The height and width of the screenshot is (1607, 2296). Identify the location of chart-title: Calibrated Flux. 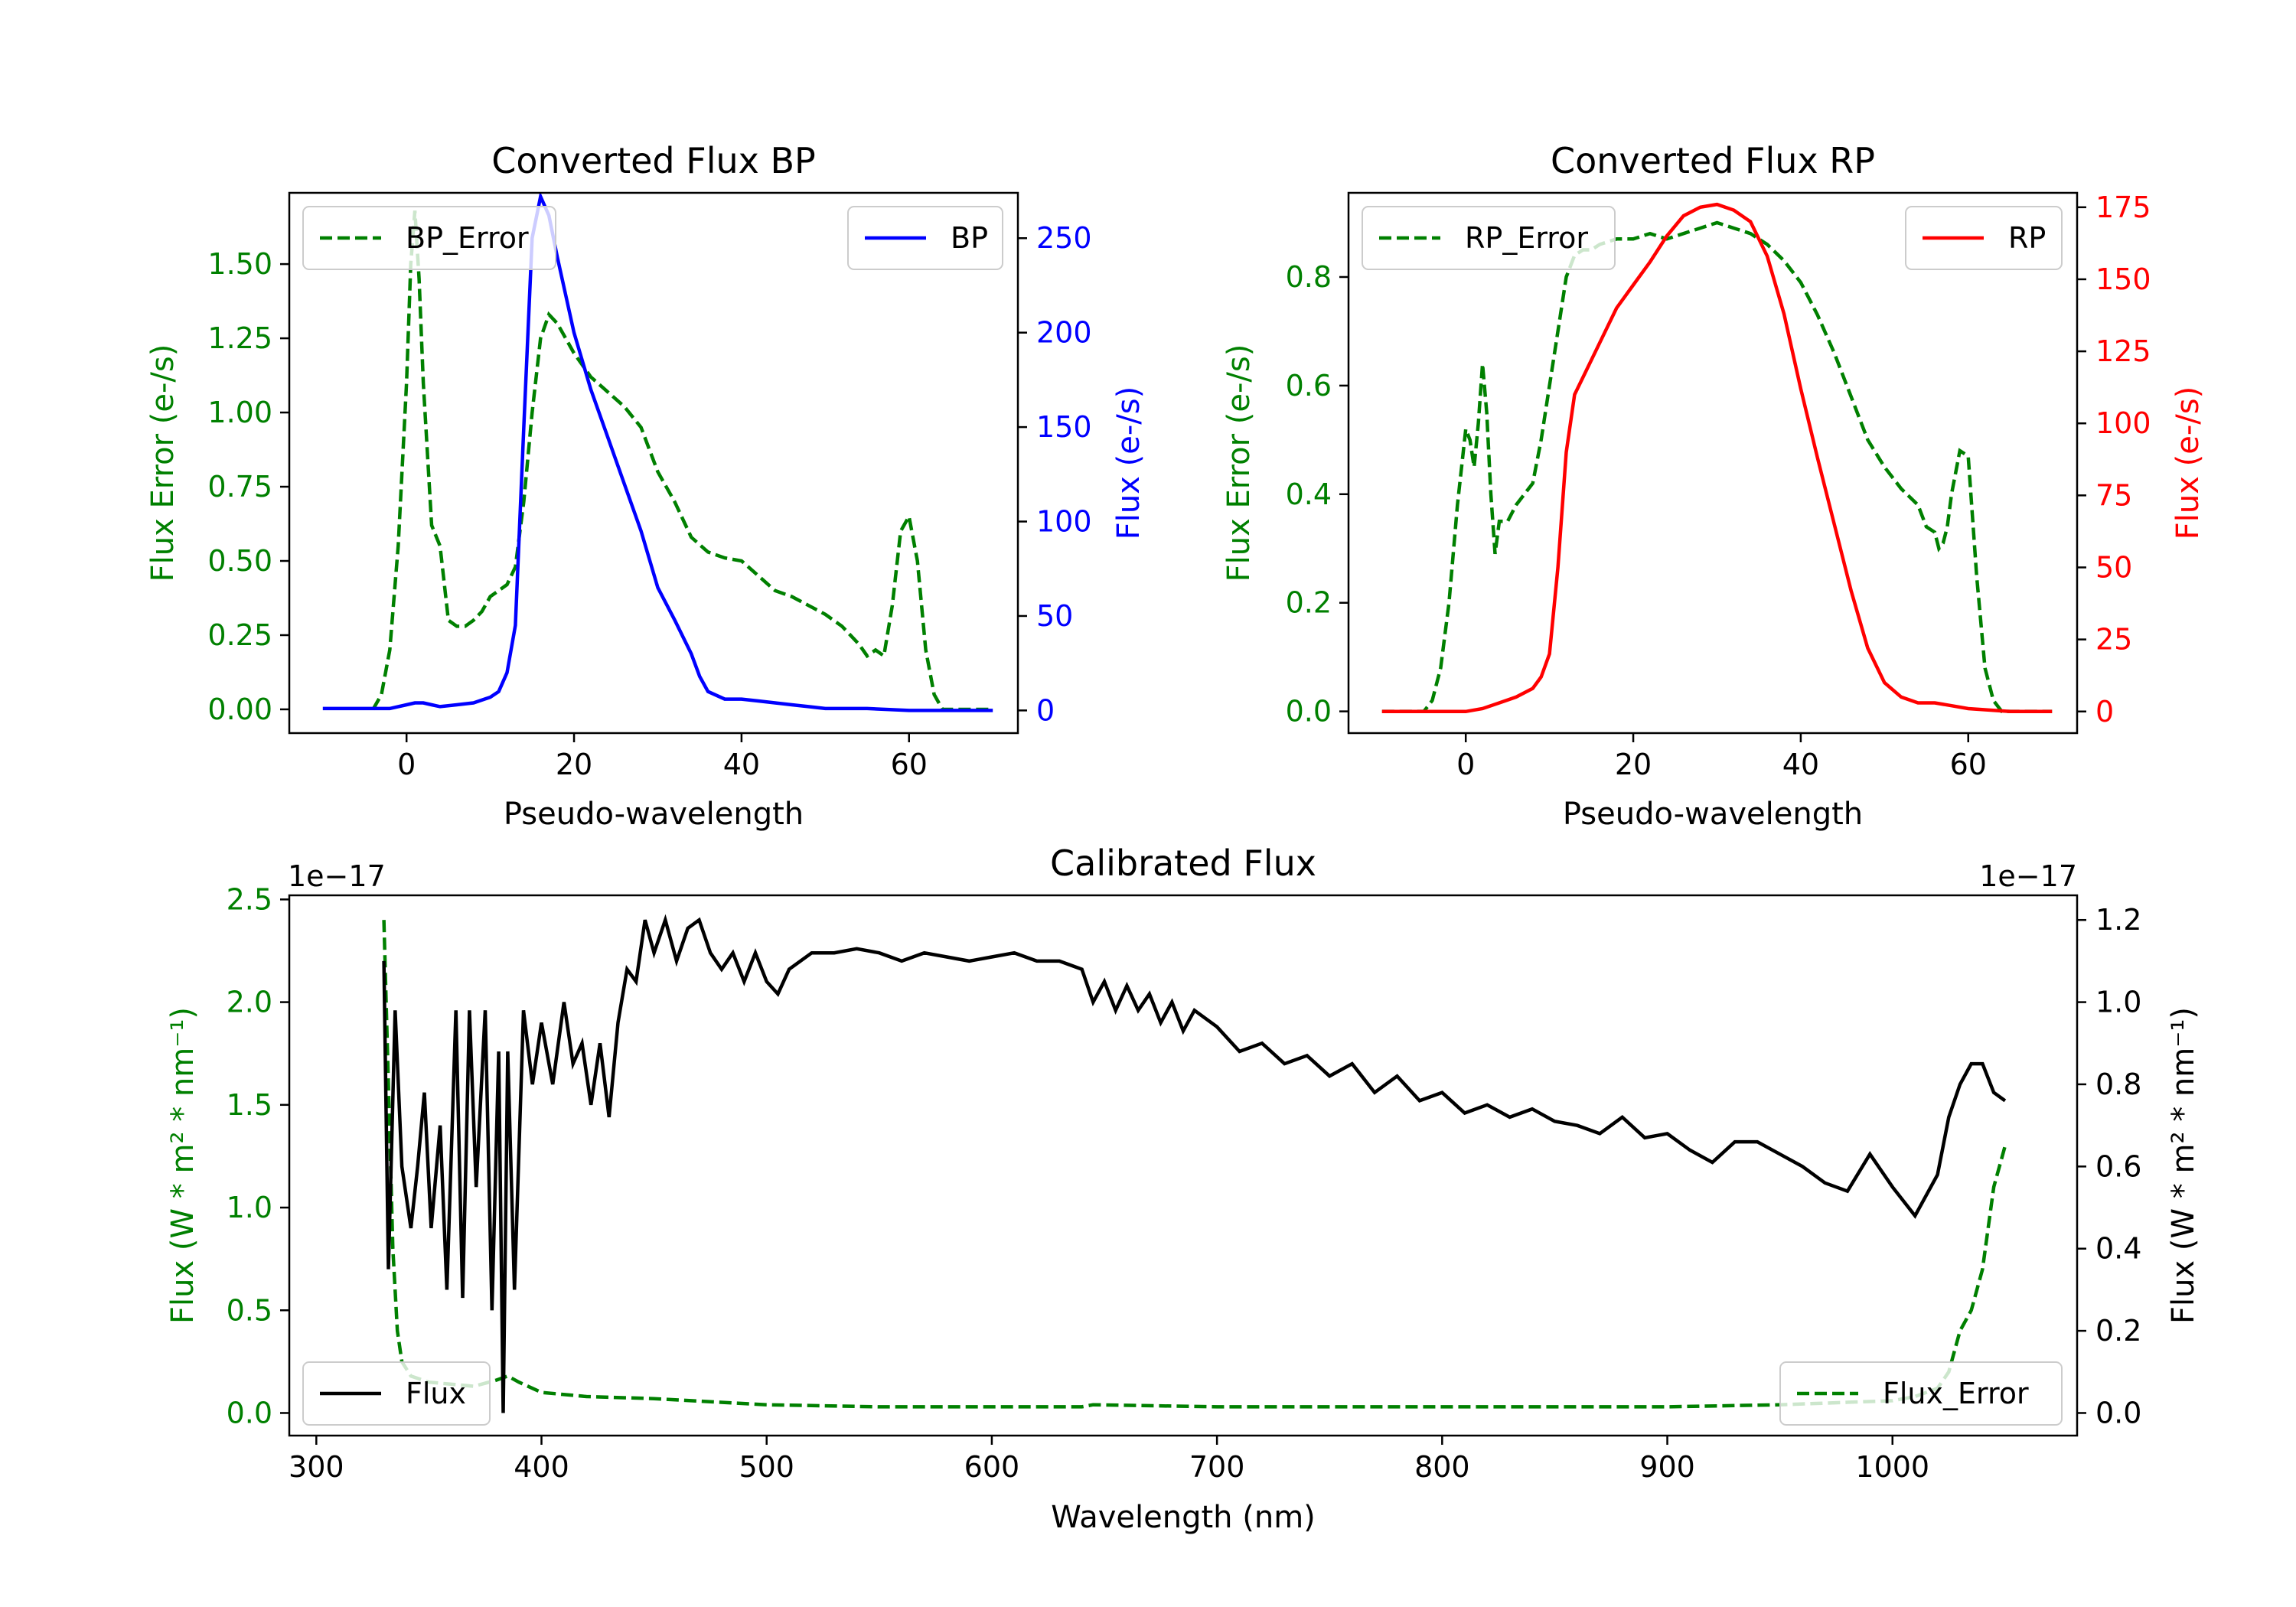
(1183, 864).